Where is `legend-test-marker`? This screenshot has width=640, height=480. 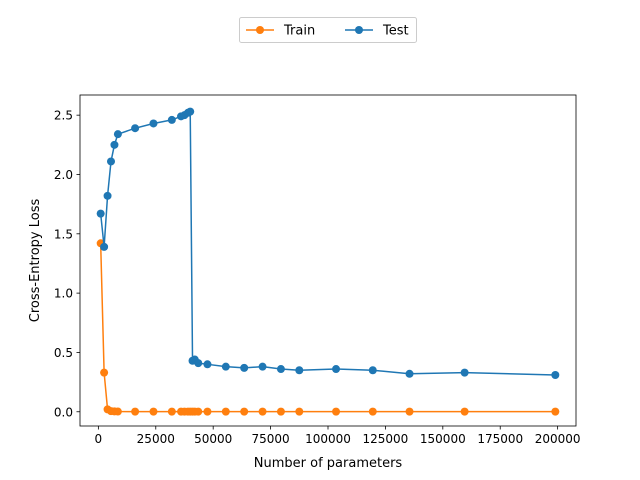
legend-test-marker is located at coordinates (359, 30).